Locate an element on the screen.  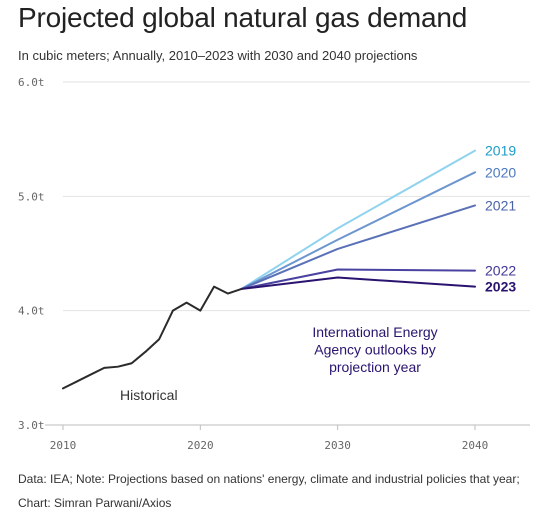
x-tick-label: 2010 is located at coordinates (63, 445).